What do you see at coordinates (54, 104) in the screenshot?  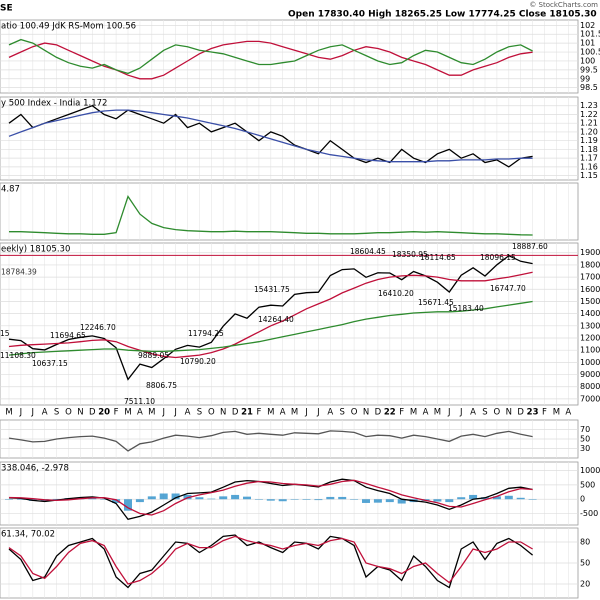 I see `panel-label: y 500 Index - India 1.172` at bounding box center [54, 104].